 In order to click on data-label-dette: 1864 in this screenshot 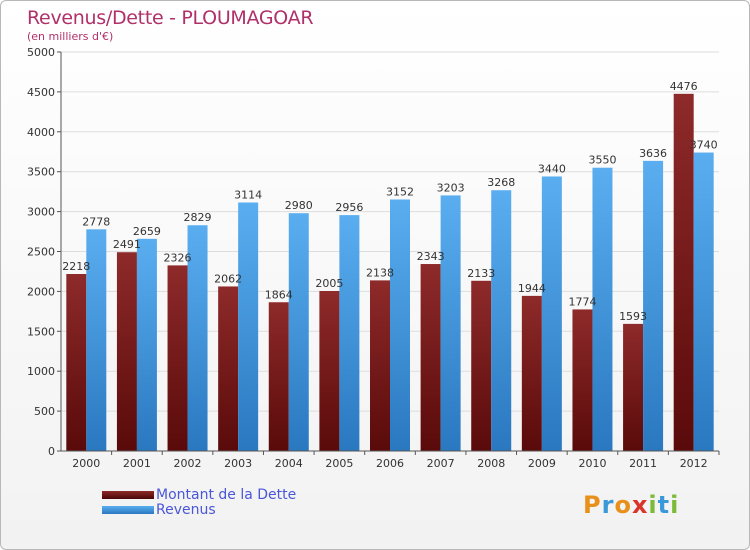, I will do `click(279, 294)`.